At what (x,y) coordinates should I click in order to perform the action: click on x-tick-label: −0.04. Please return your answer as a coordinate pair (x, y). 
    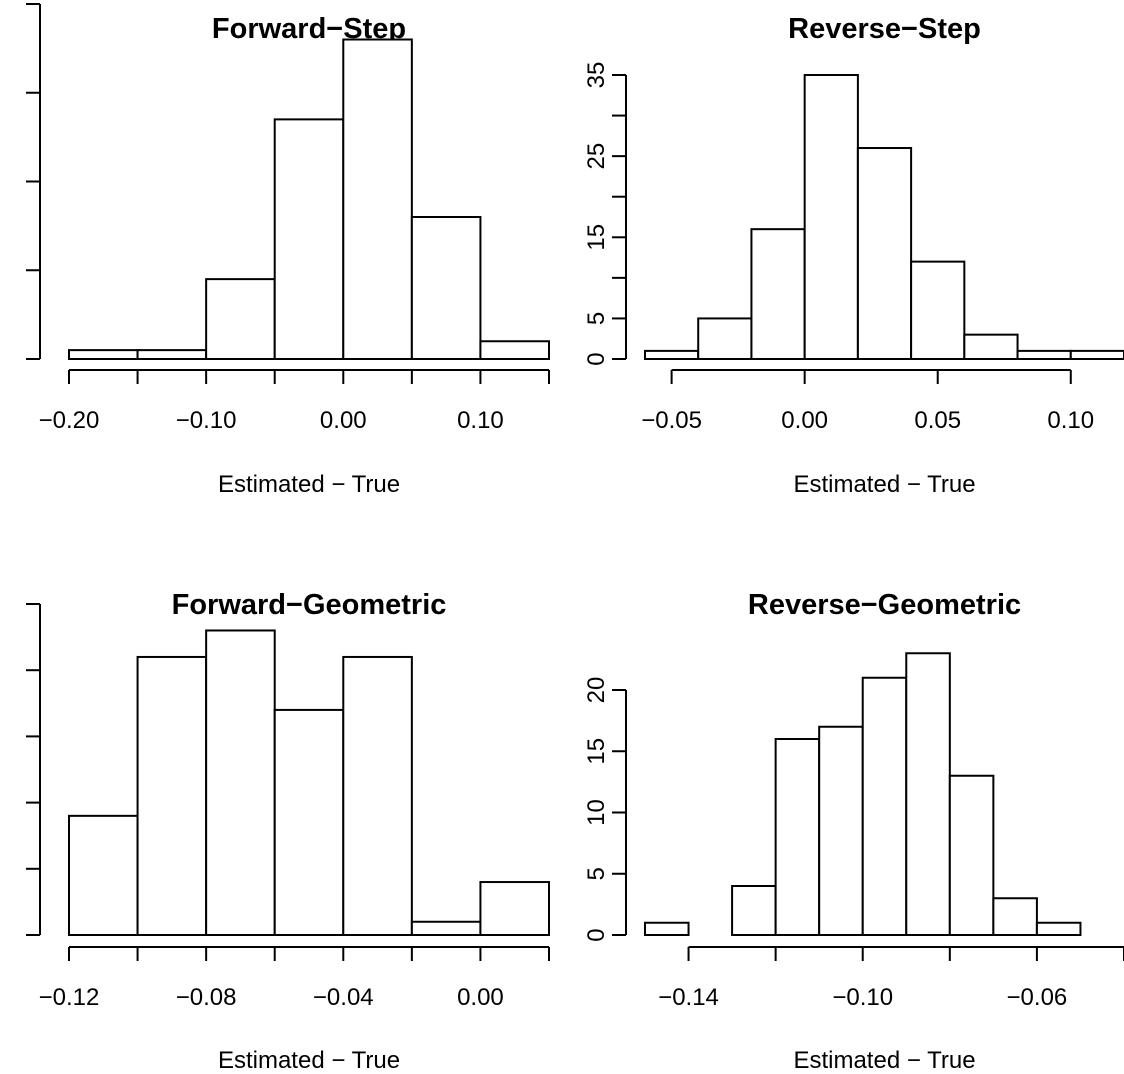
    Looking at the image, I should click on (343, 997).